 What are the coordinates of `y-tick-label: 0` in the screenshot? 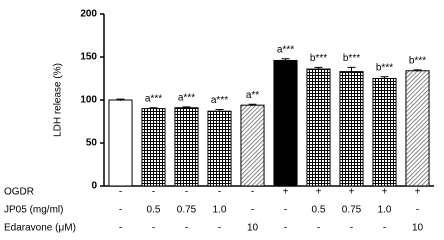 It's located at (94, 186).